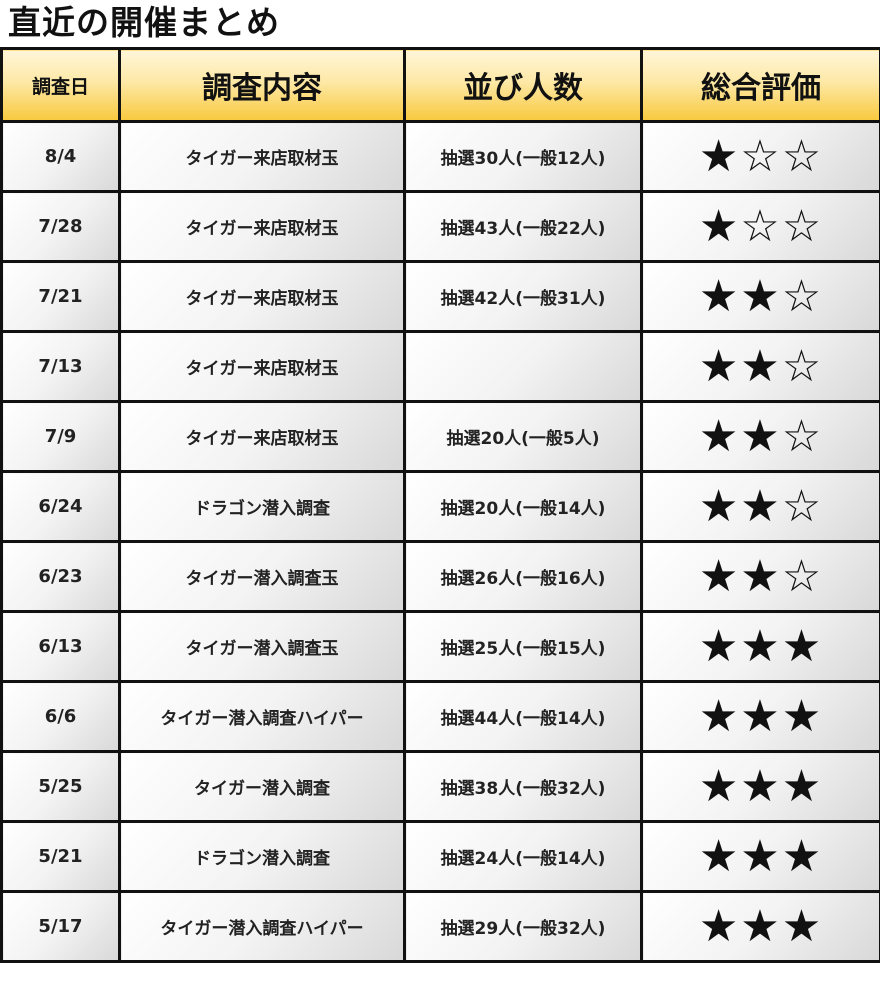  Describe the element at coordinates (262, 786) in the screenshot. I see `content-cell: タイガー潜入調査` at that location.